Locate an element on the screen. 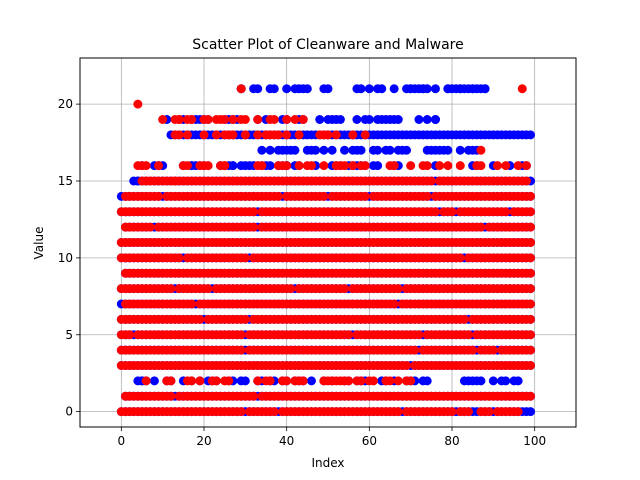  y-tick-label: 5 is located at coordinates (69, 335).